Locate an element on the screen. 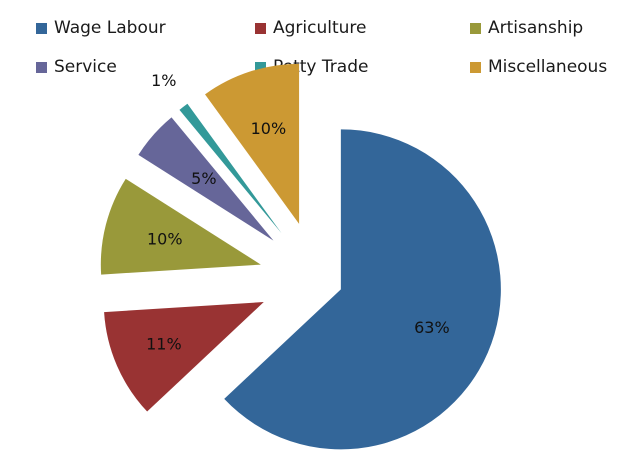 The width and height of the screenshot is (630, 450). legend-item: Artisanship is located at coordinates (526, 28).